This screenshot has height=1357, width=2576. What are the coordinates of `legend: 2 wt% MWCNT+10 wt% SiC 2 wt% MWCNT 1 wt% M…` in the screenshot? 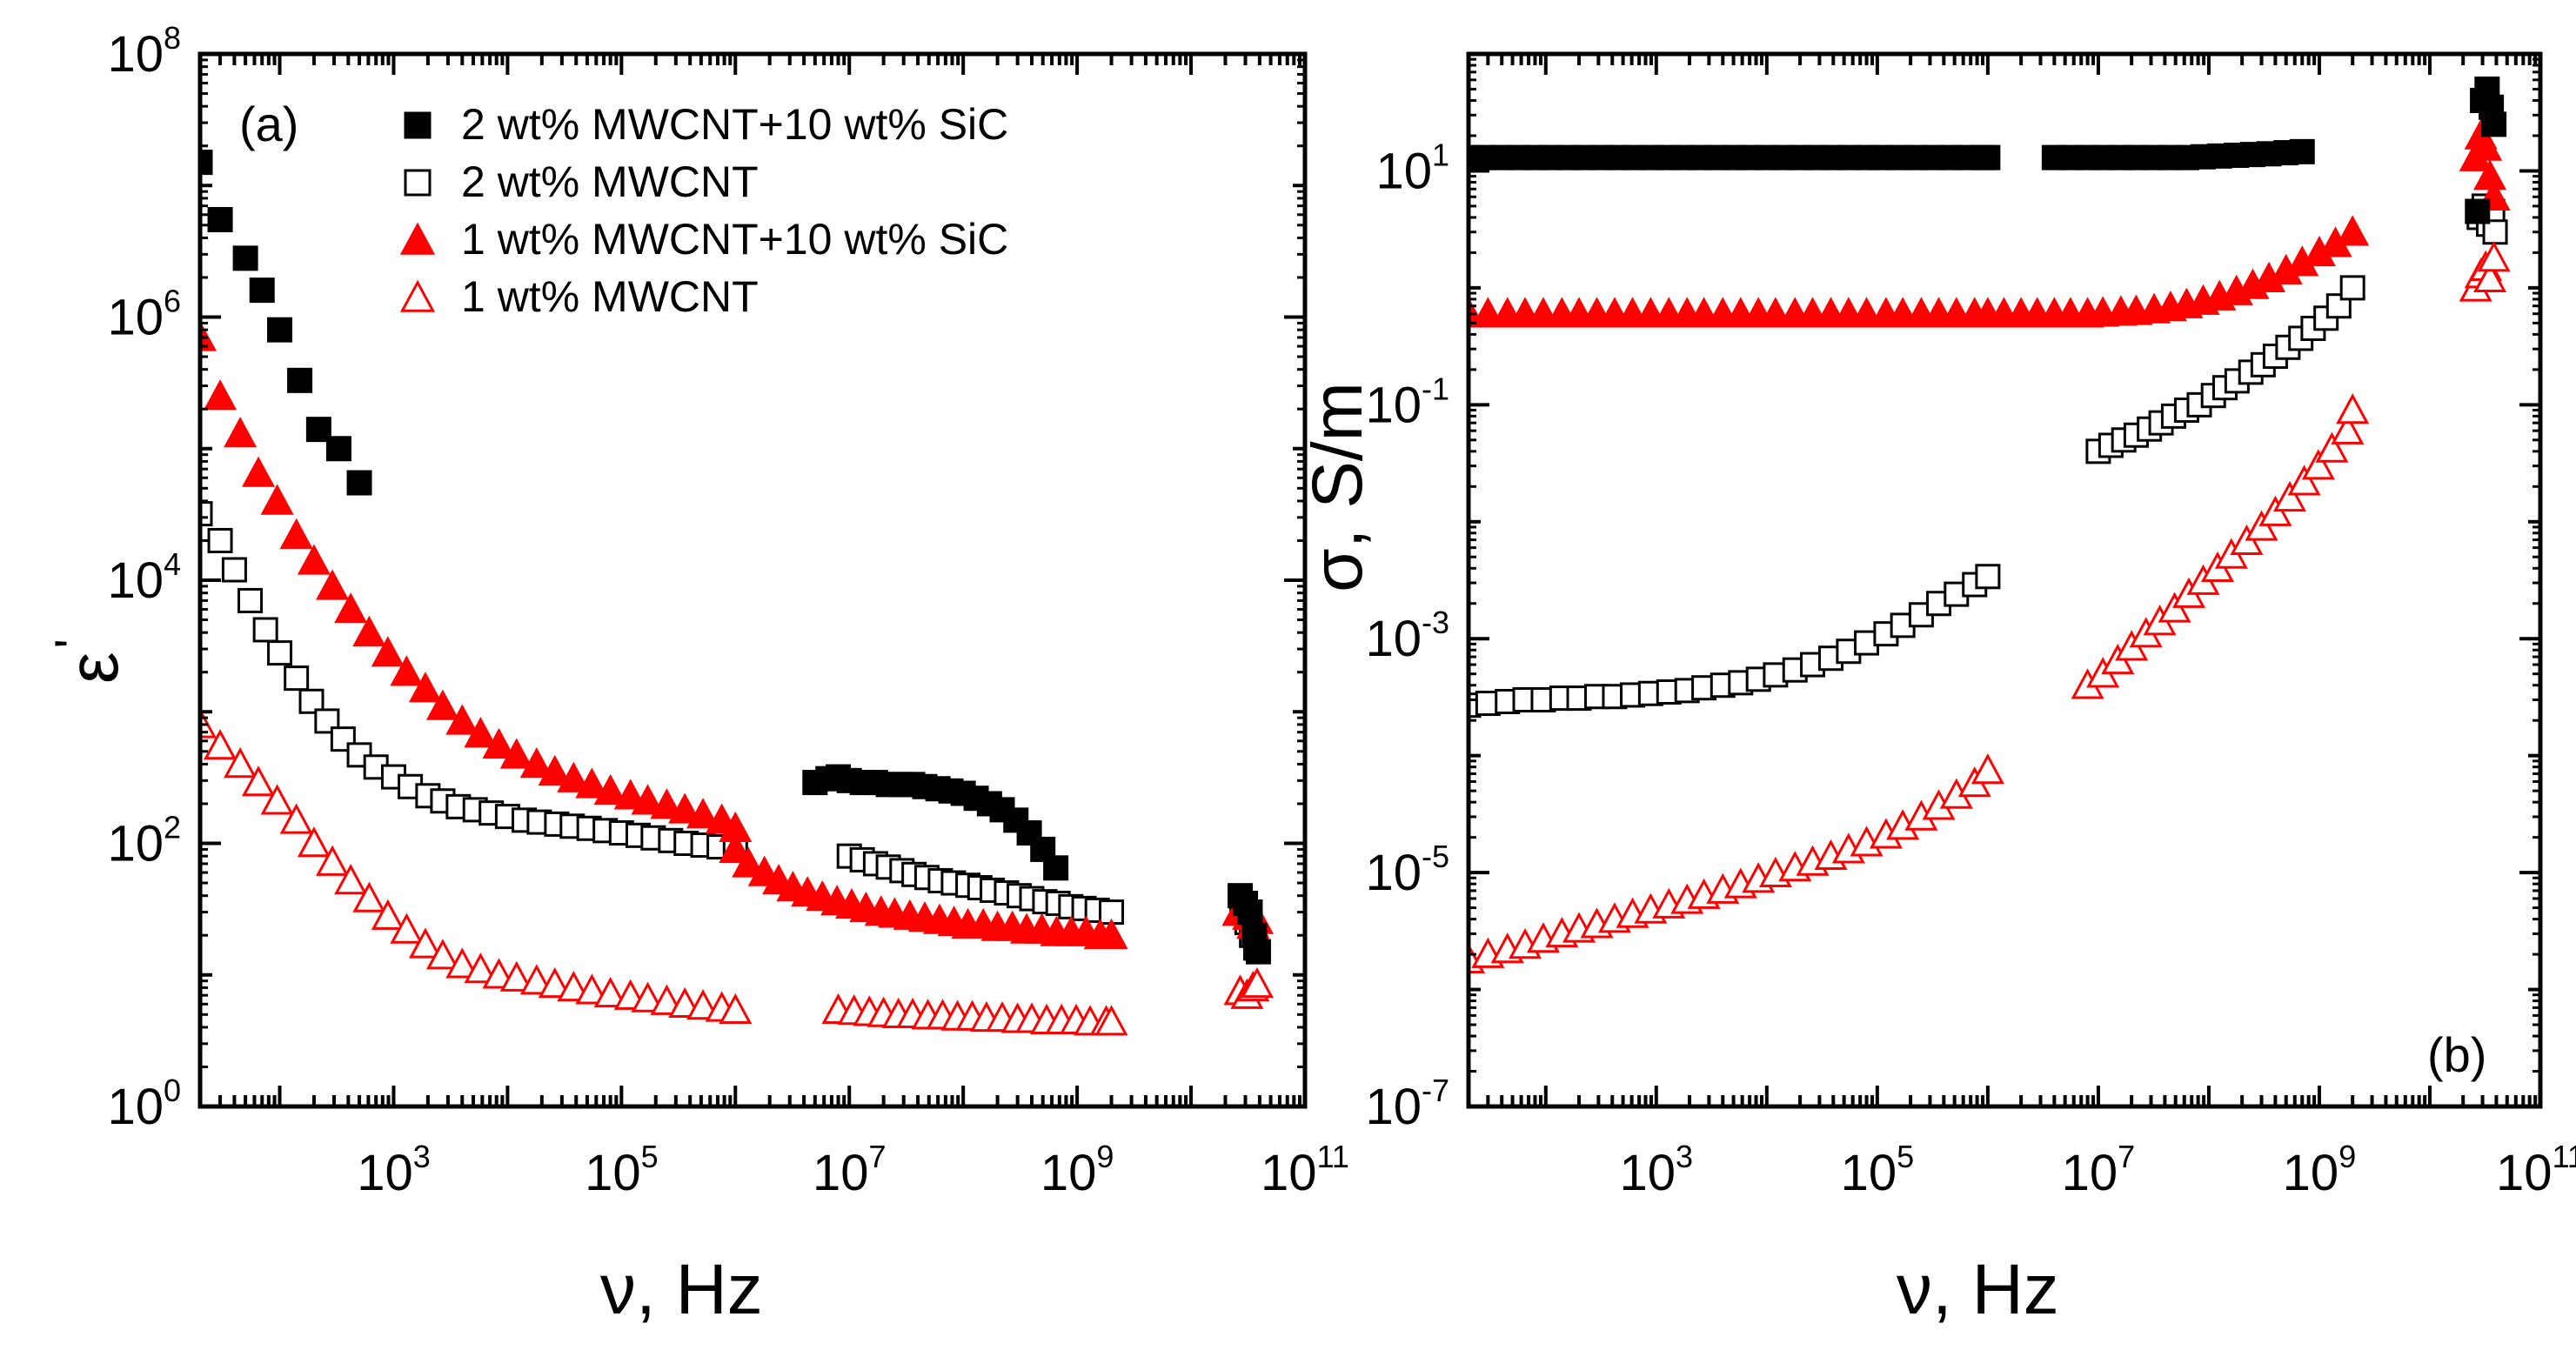 It's located at (703, 210).